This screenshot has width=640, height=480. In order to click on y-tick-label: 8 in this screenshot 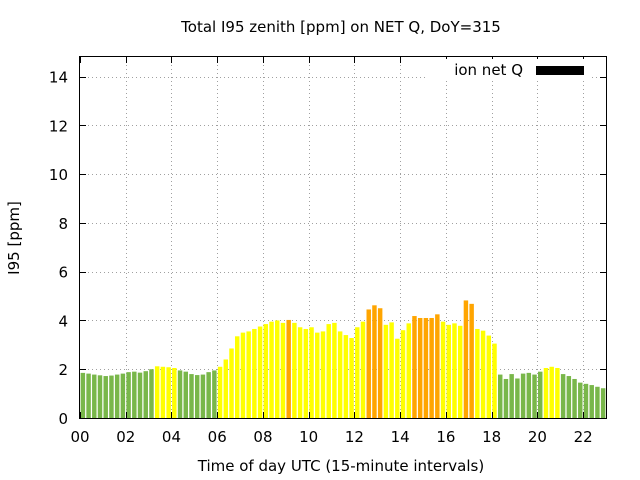, I will do `click(63, 224)`.